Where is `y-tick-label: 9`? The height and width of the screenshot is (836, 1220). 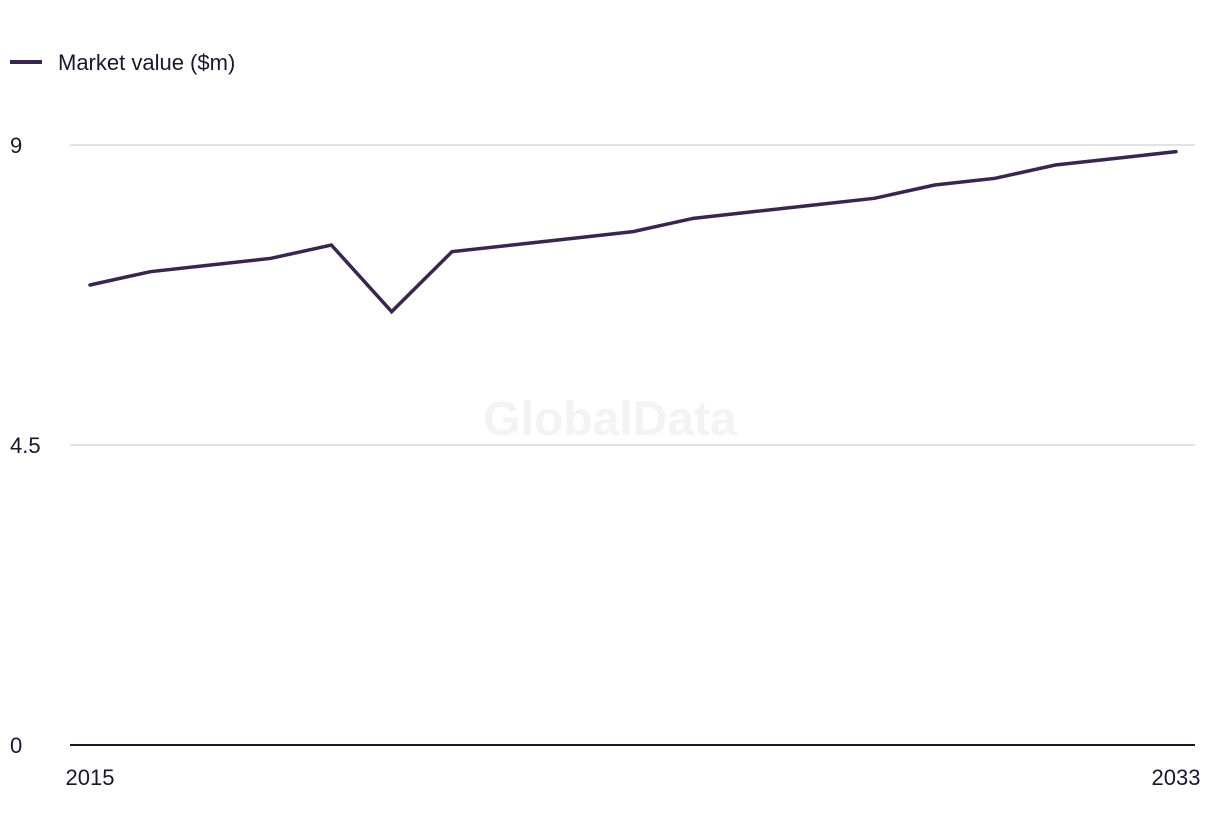 y-tick-label: 9 is located at coordinates (16, 145).